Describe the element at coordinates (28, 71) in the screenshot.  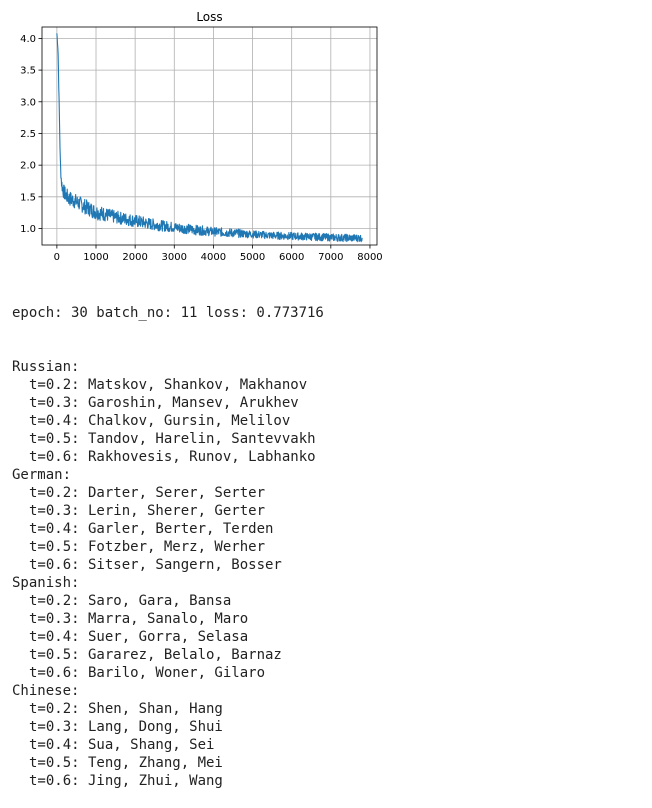
I see `y-tick-label: 3.5` at that location.